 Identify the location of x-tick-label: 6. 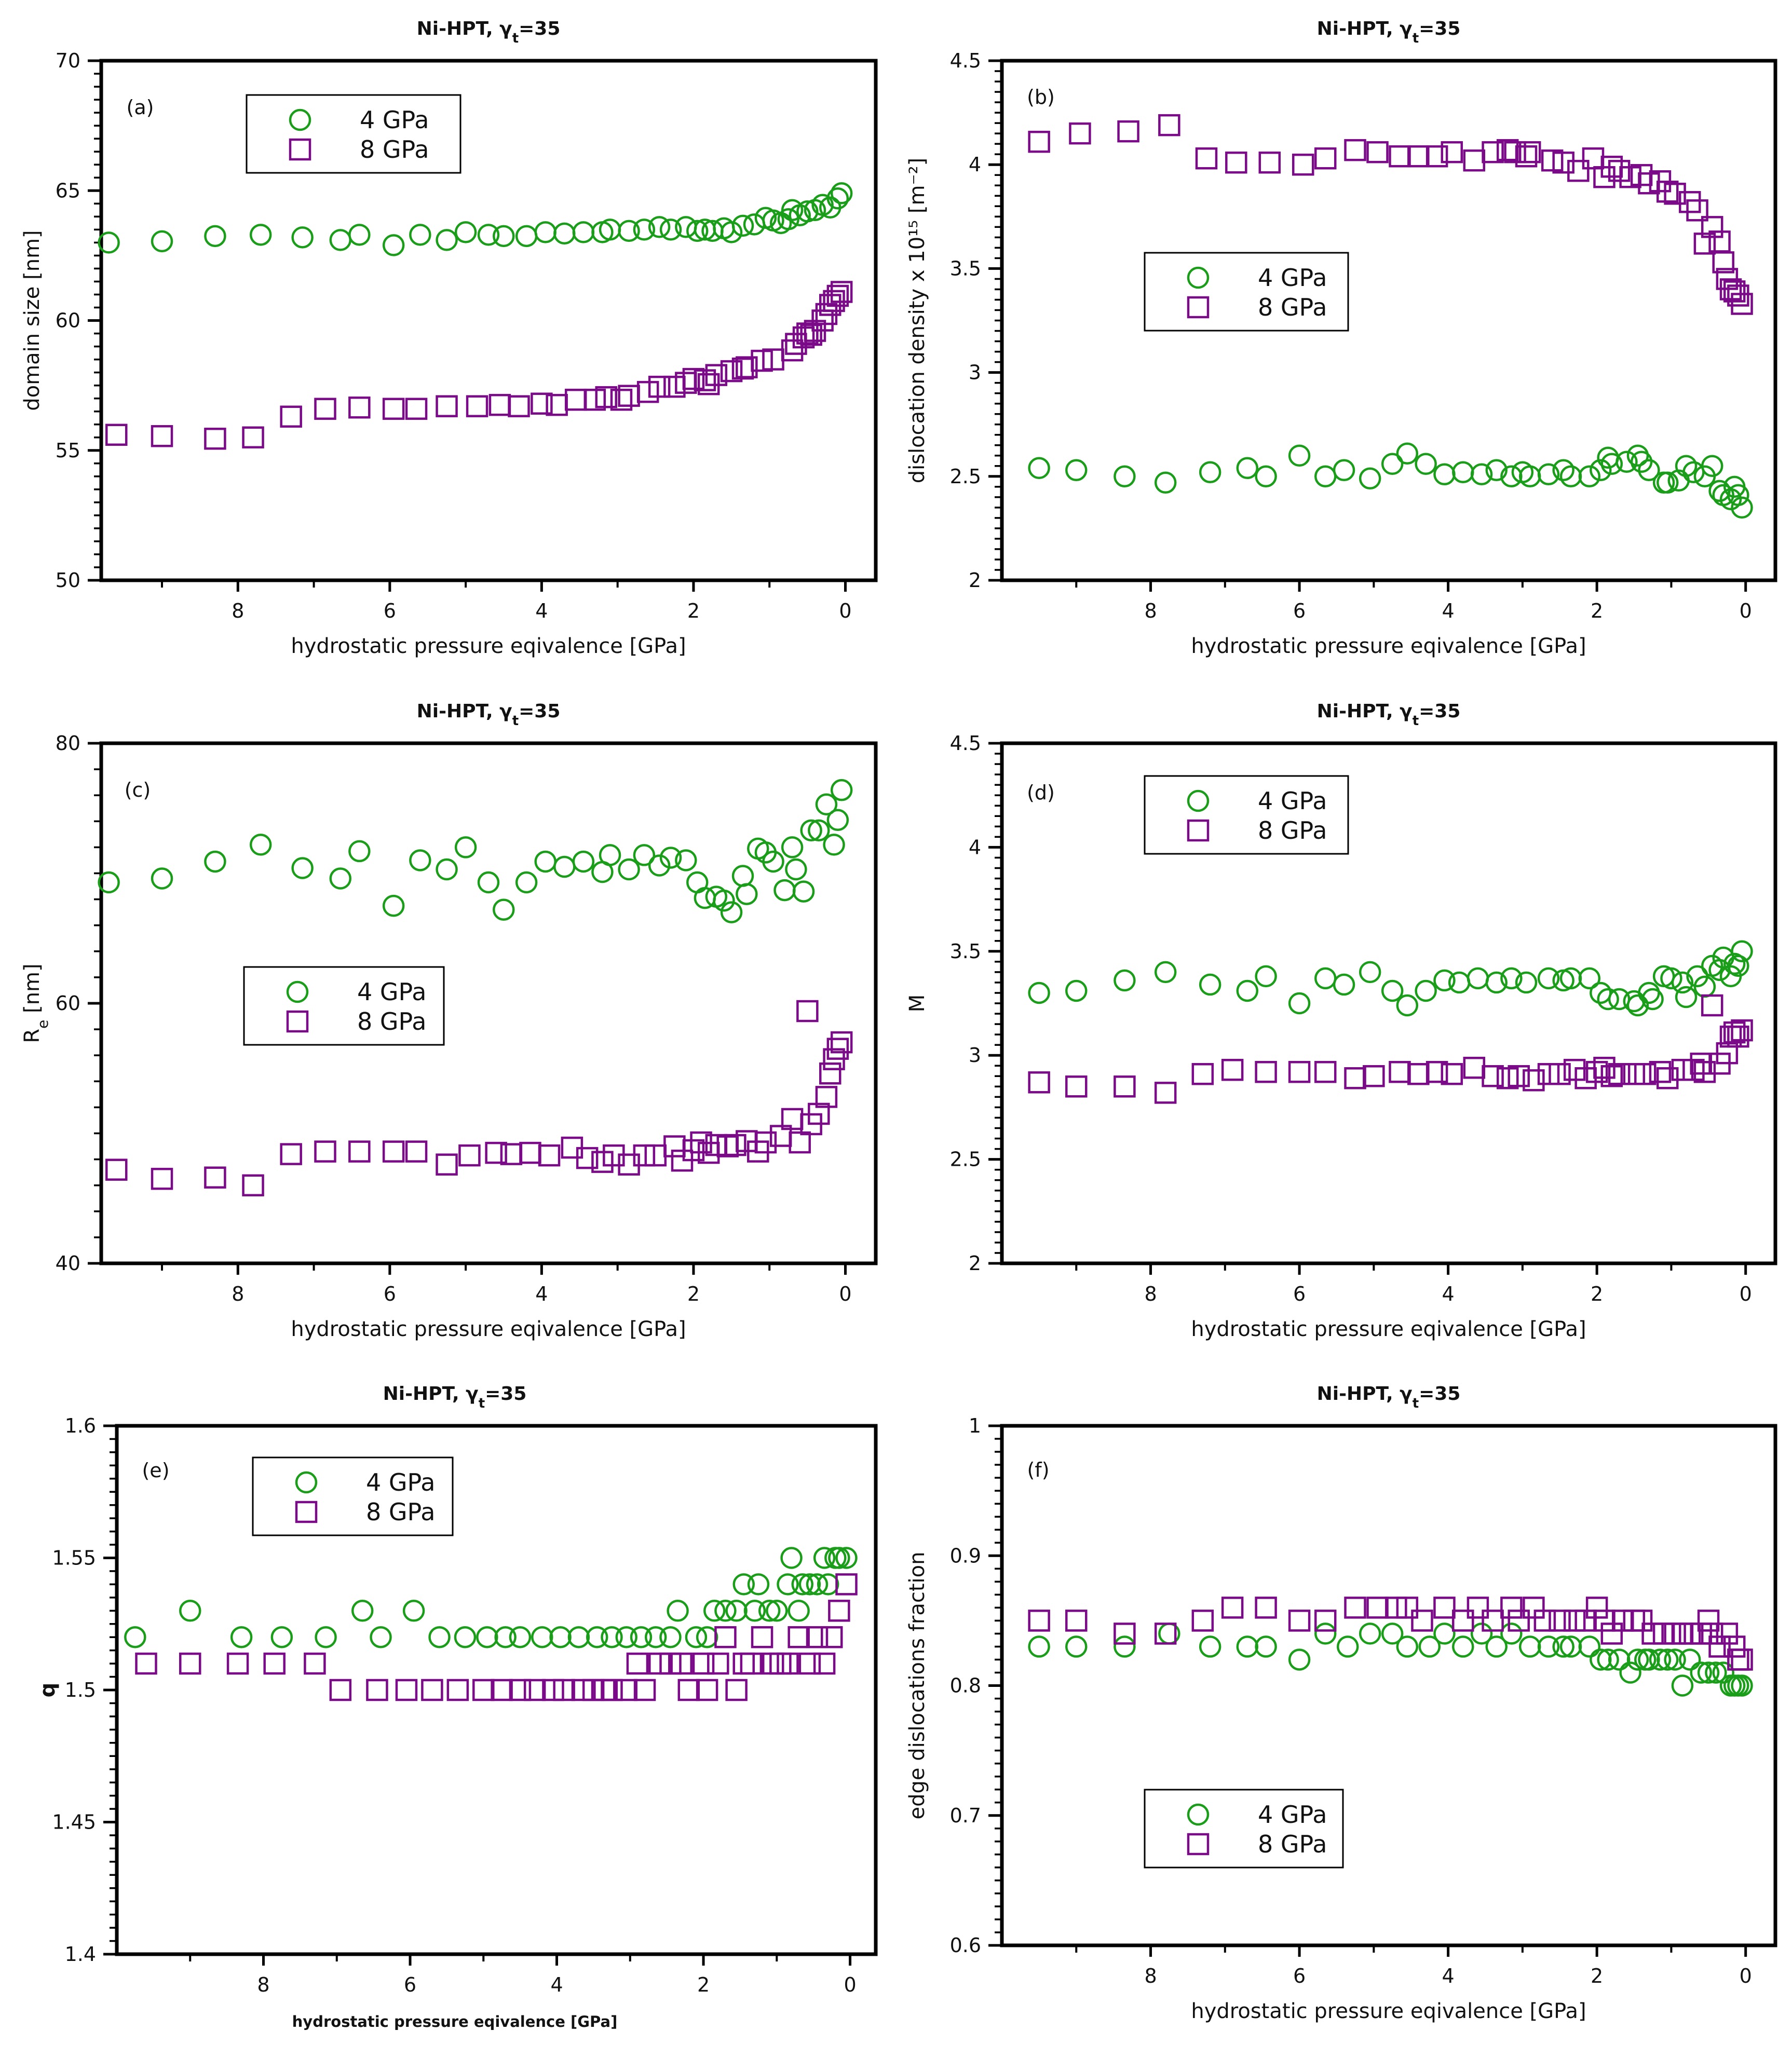
(390, 1294).